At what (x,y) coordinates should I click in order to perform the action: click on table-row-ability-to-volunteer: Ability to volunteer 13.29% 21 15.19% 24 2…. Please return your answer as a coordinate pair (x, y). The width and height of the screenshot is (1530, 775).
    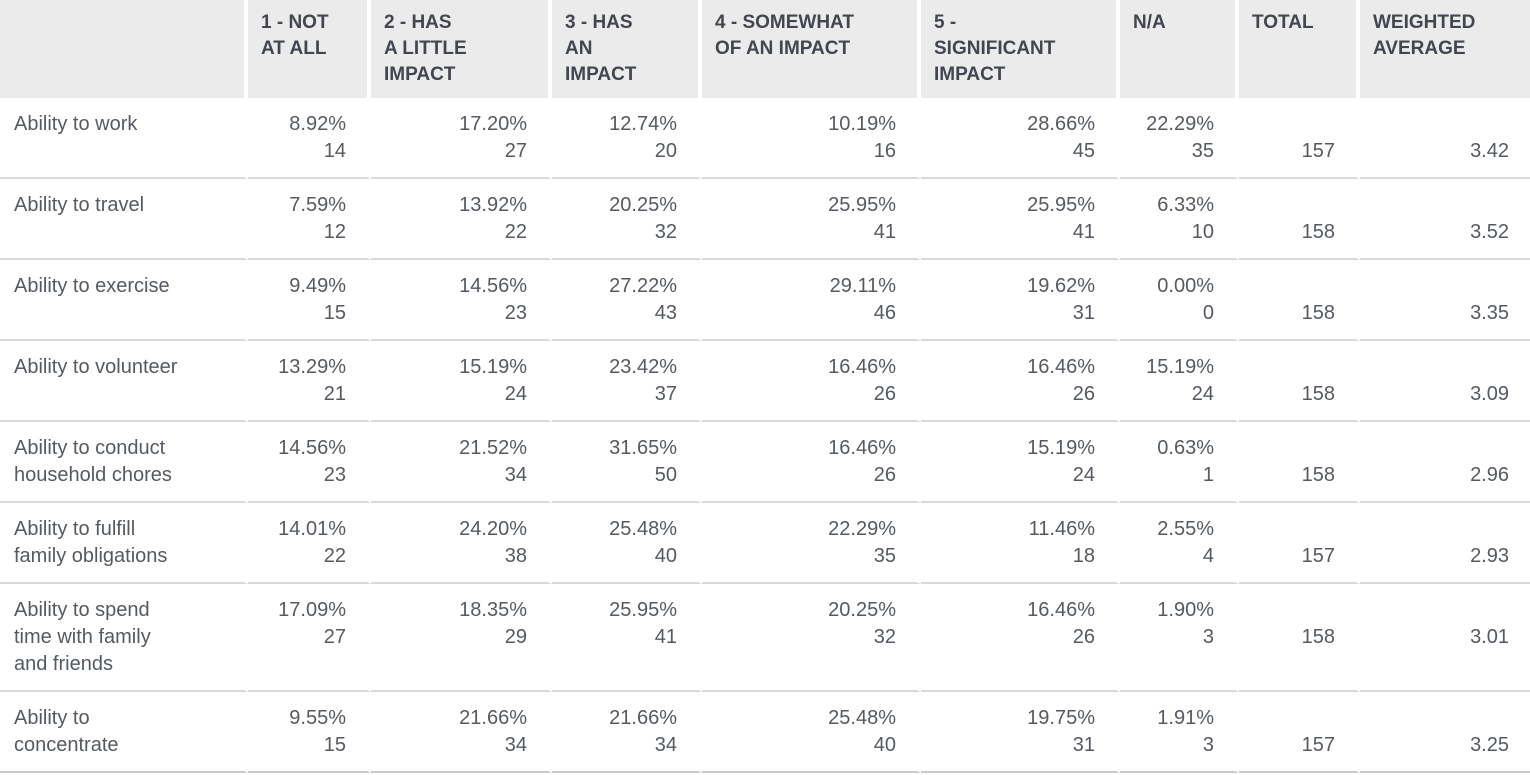
    Looking at the image, I should click on (765, 381).